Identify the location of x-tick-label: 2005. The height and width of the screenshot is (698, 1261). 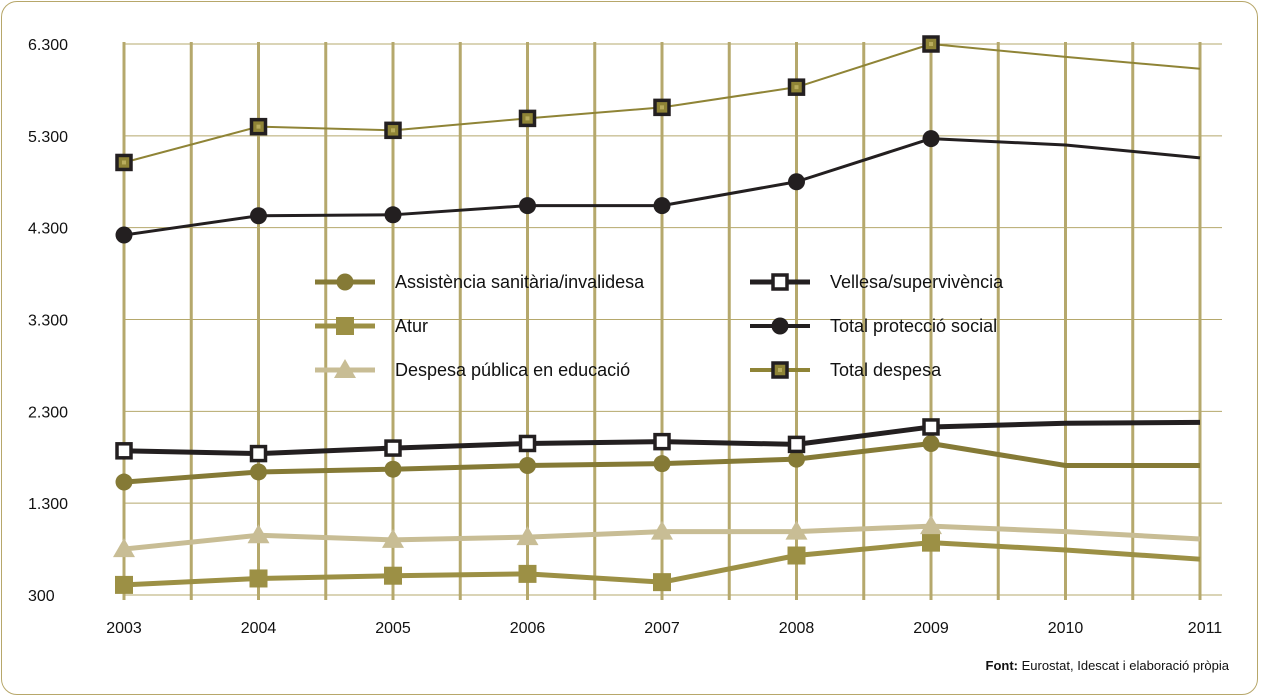
(393, 628).